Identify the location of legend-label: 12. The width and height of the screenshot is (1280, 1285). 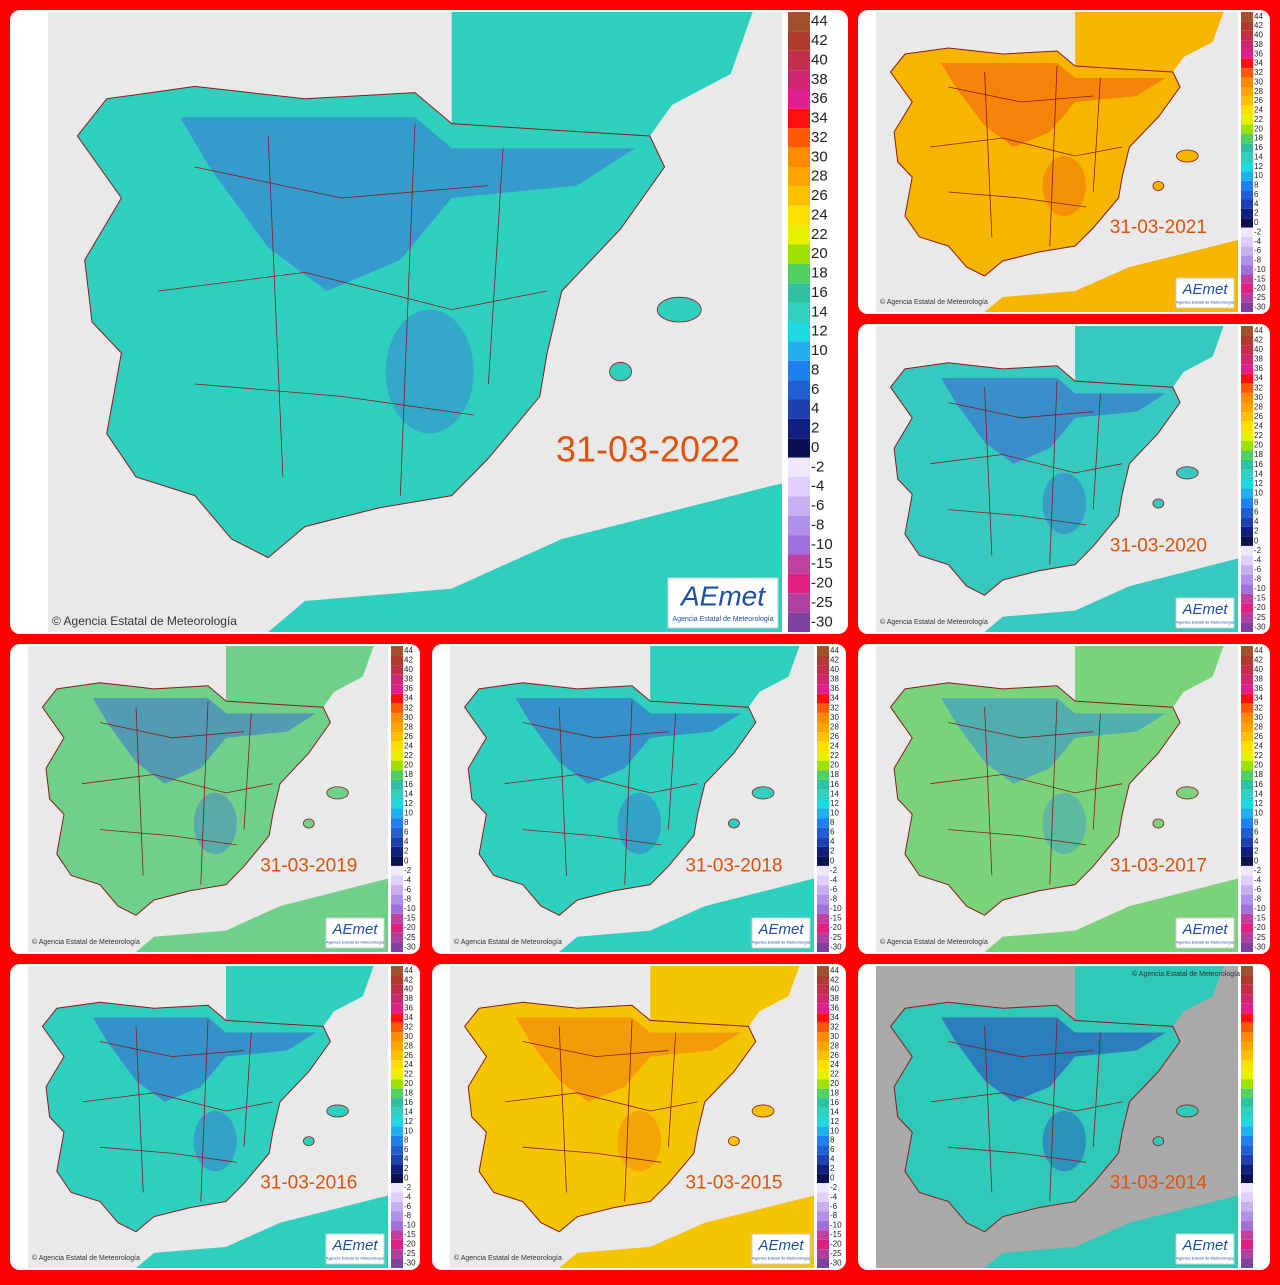
(1258, 166).